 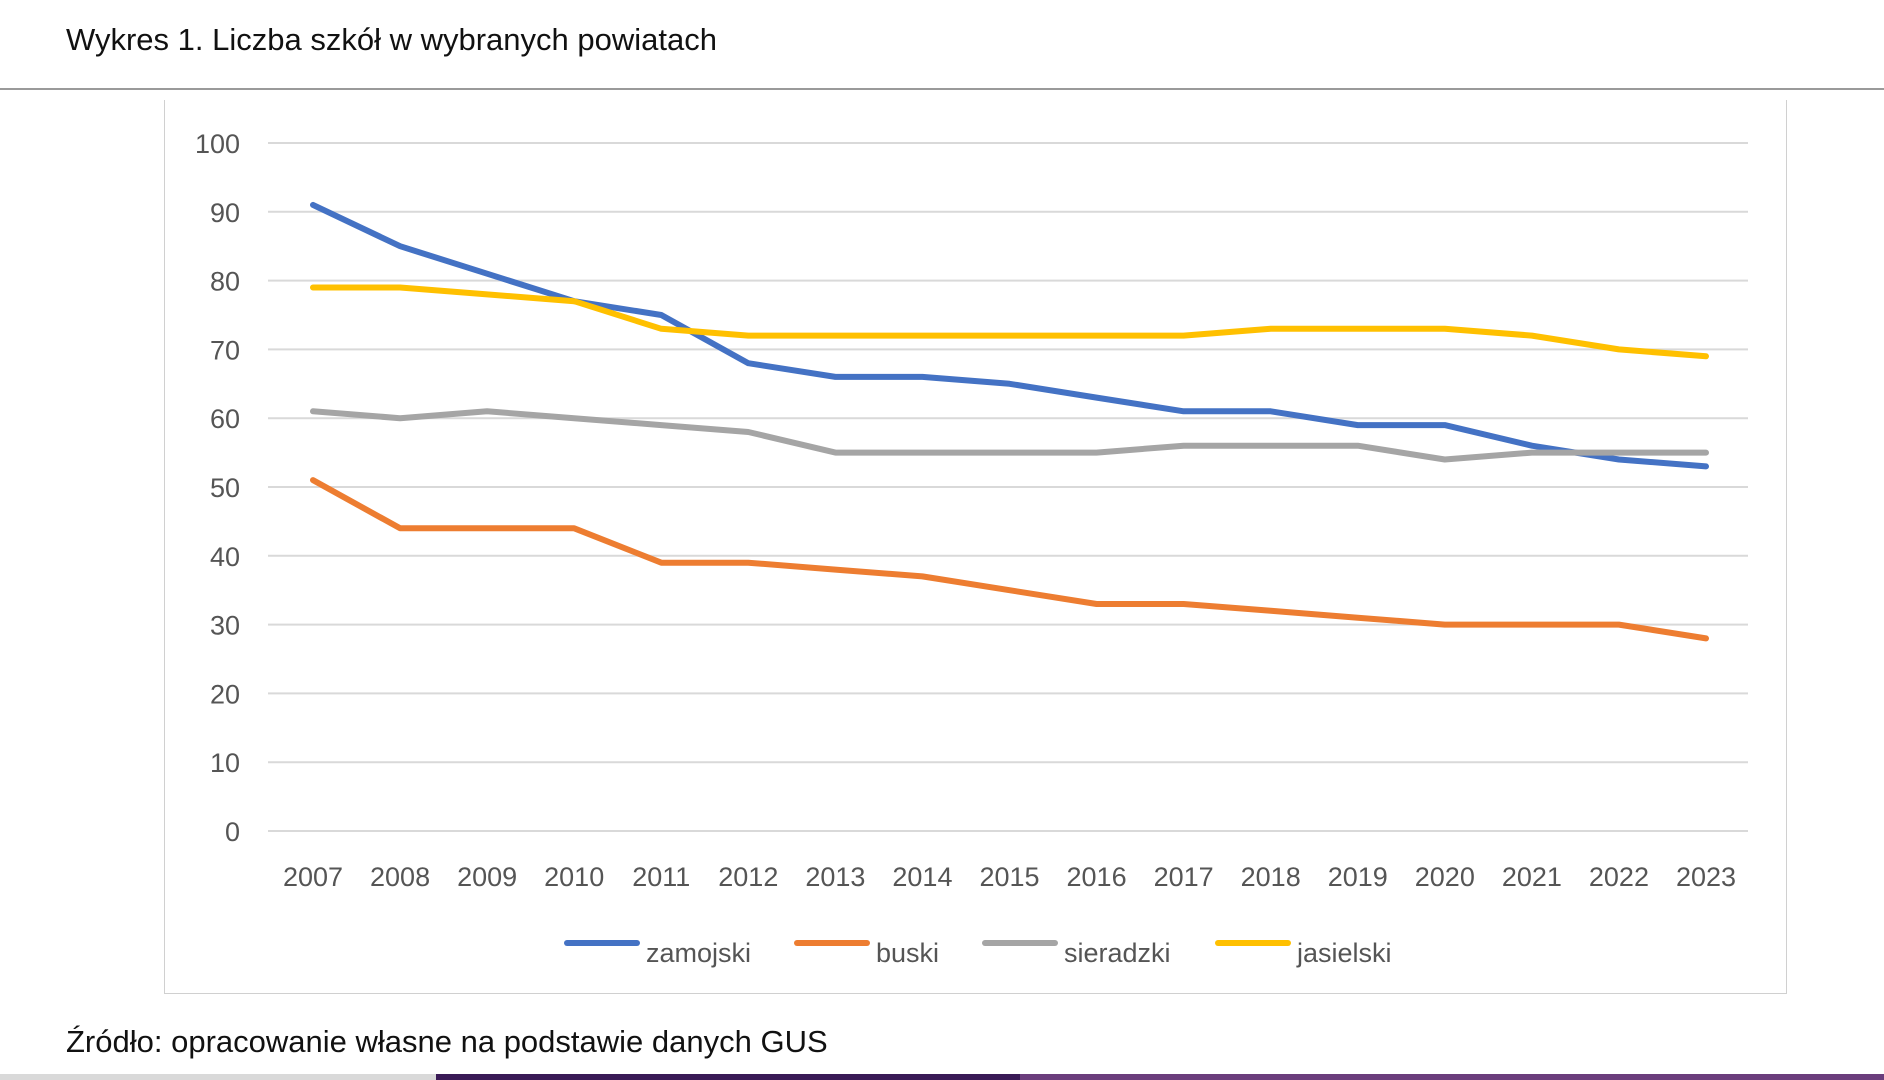 What do you see at coordinates (225, 488) in the screenshot?
I see `y-tick-label: 50` at bounding box center [225, 488].